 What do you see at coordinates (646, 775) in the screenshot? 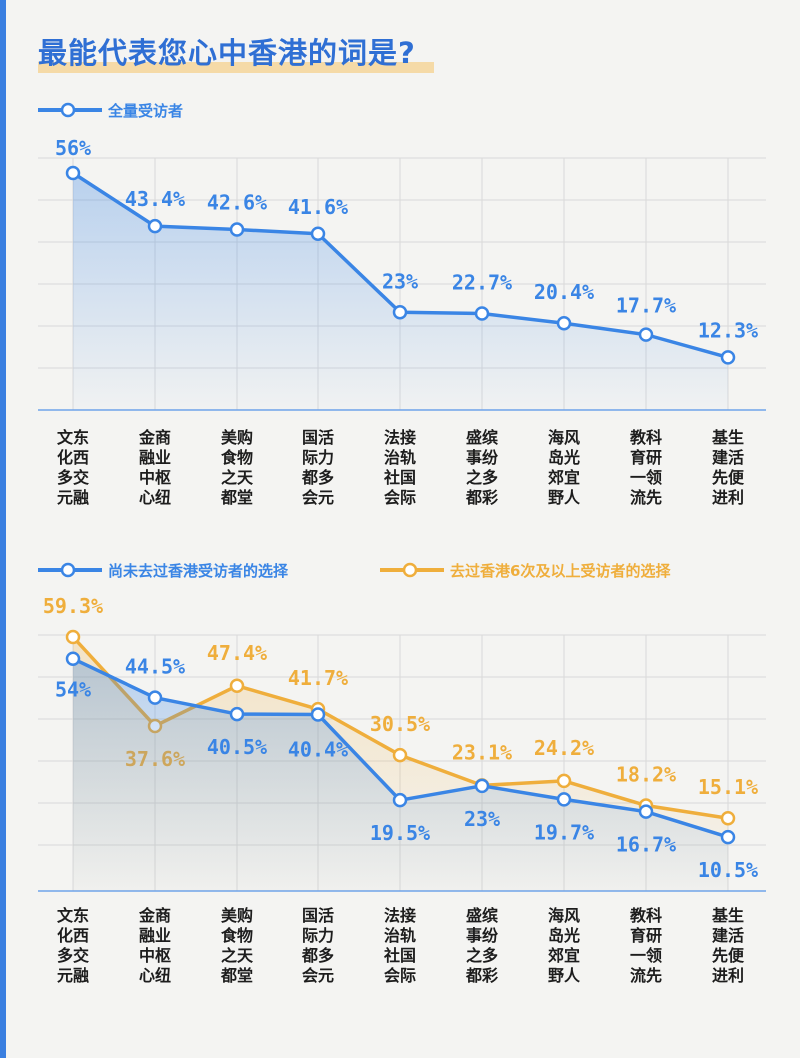
I see `data-label: 18.2%` at bounding box center [646, 775].